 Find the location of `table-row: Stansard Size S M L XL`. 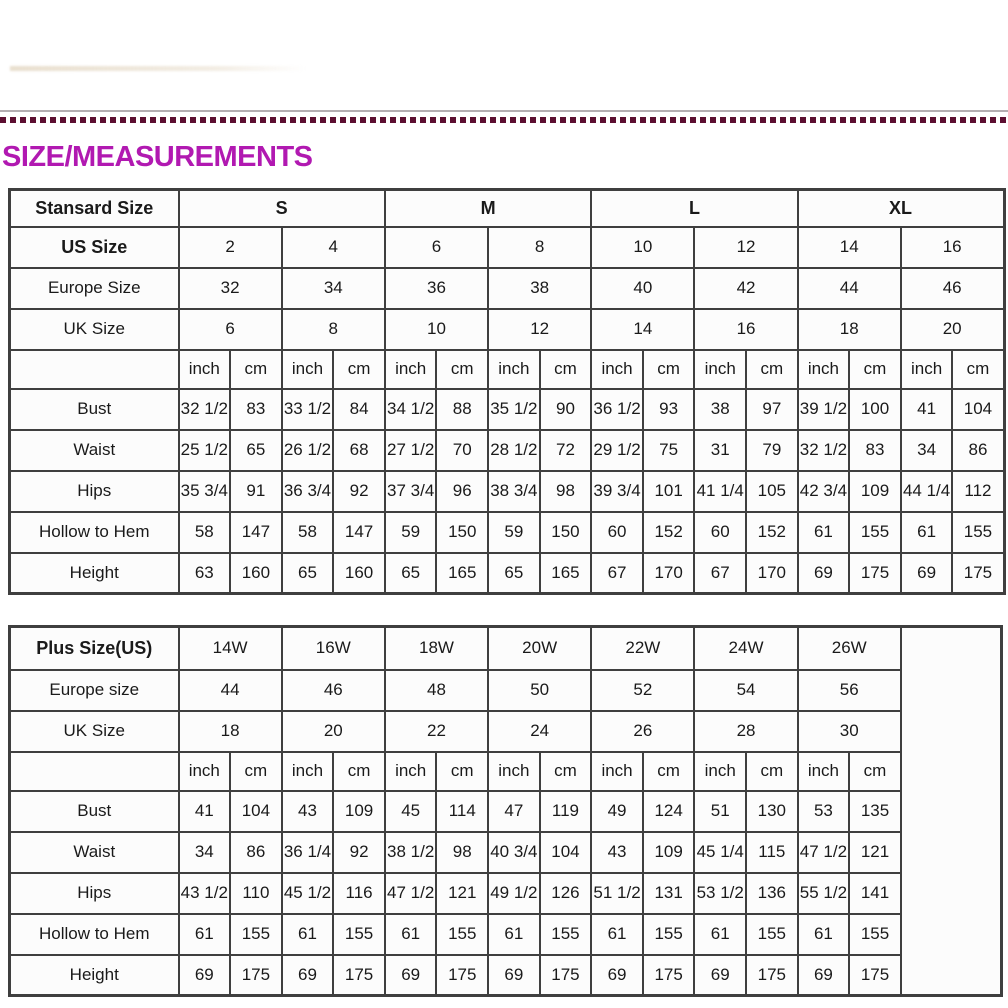

table-row: Stansard Size S M L XL is located at coordinates (507, 208).